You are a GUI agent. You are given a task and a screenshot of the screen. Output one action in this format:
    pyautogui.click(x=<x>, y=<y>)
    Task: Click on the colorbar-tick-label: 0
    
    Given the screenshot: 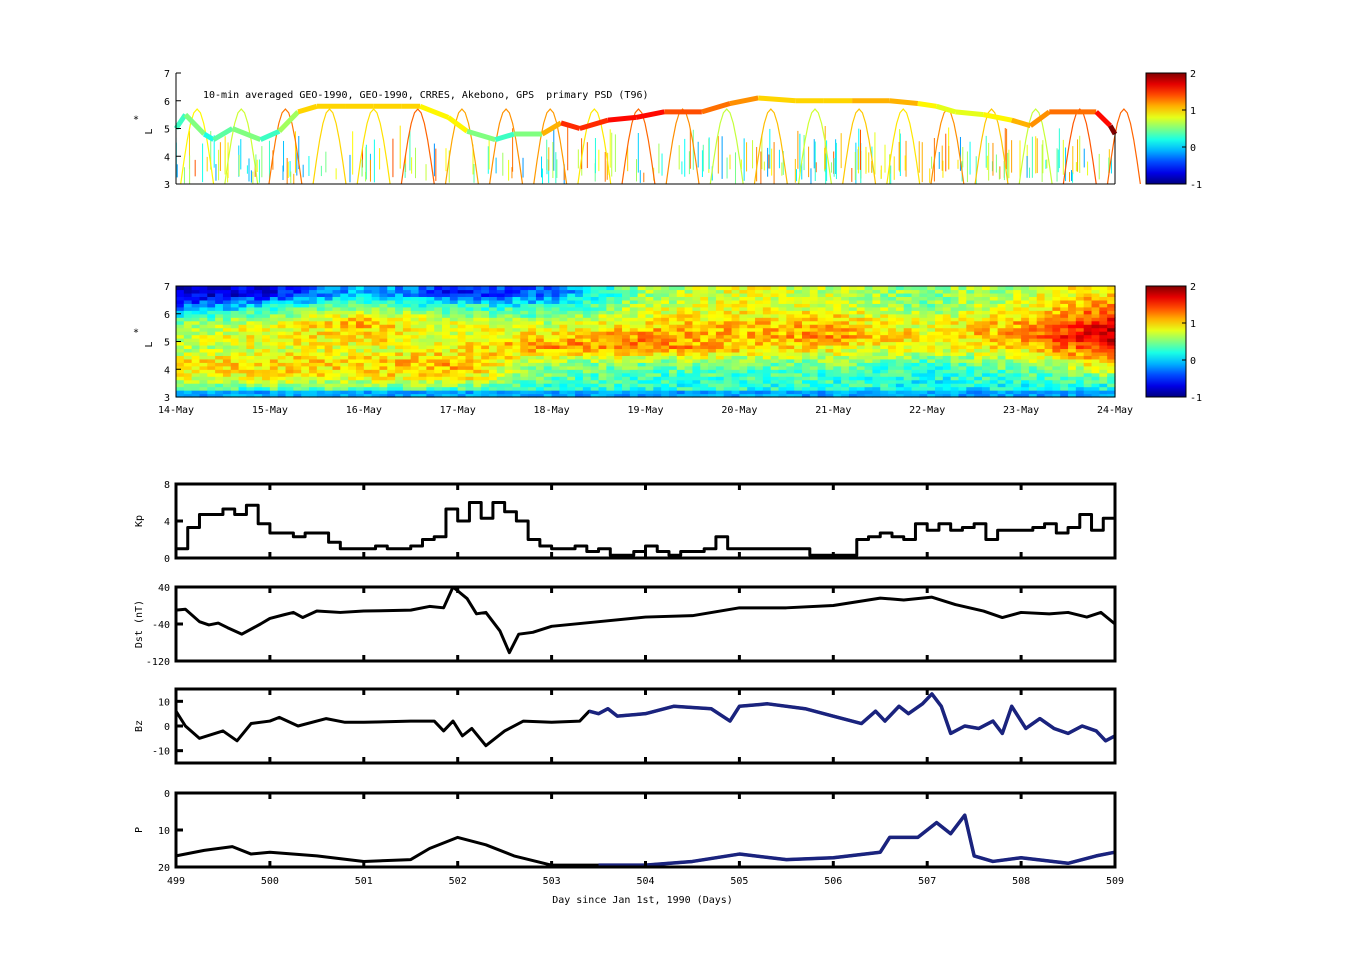 What is the action you would take?
    pyautogui.click(x=1193, y=148)
    